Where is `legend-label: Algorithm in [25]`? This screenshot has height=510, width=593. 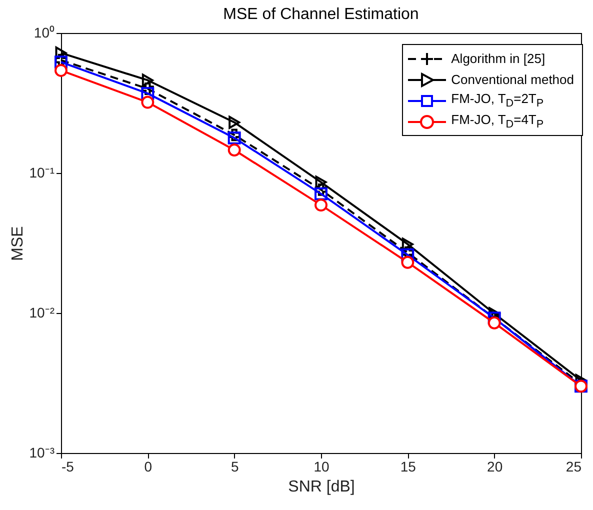 legend-label: Algorithm in [25] is located at coordinates (498, 58).